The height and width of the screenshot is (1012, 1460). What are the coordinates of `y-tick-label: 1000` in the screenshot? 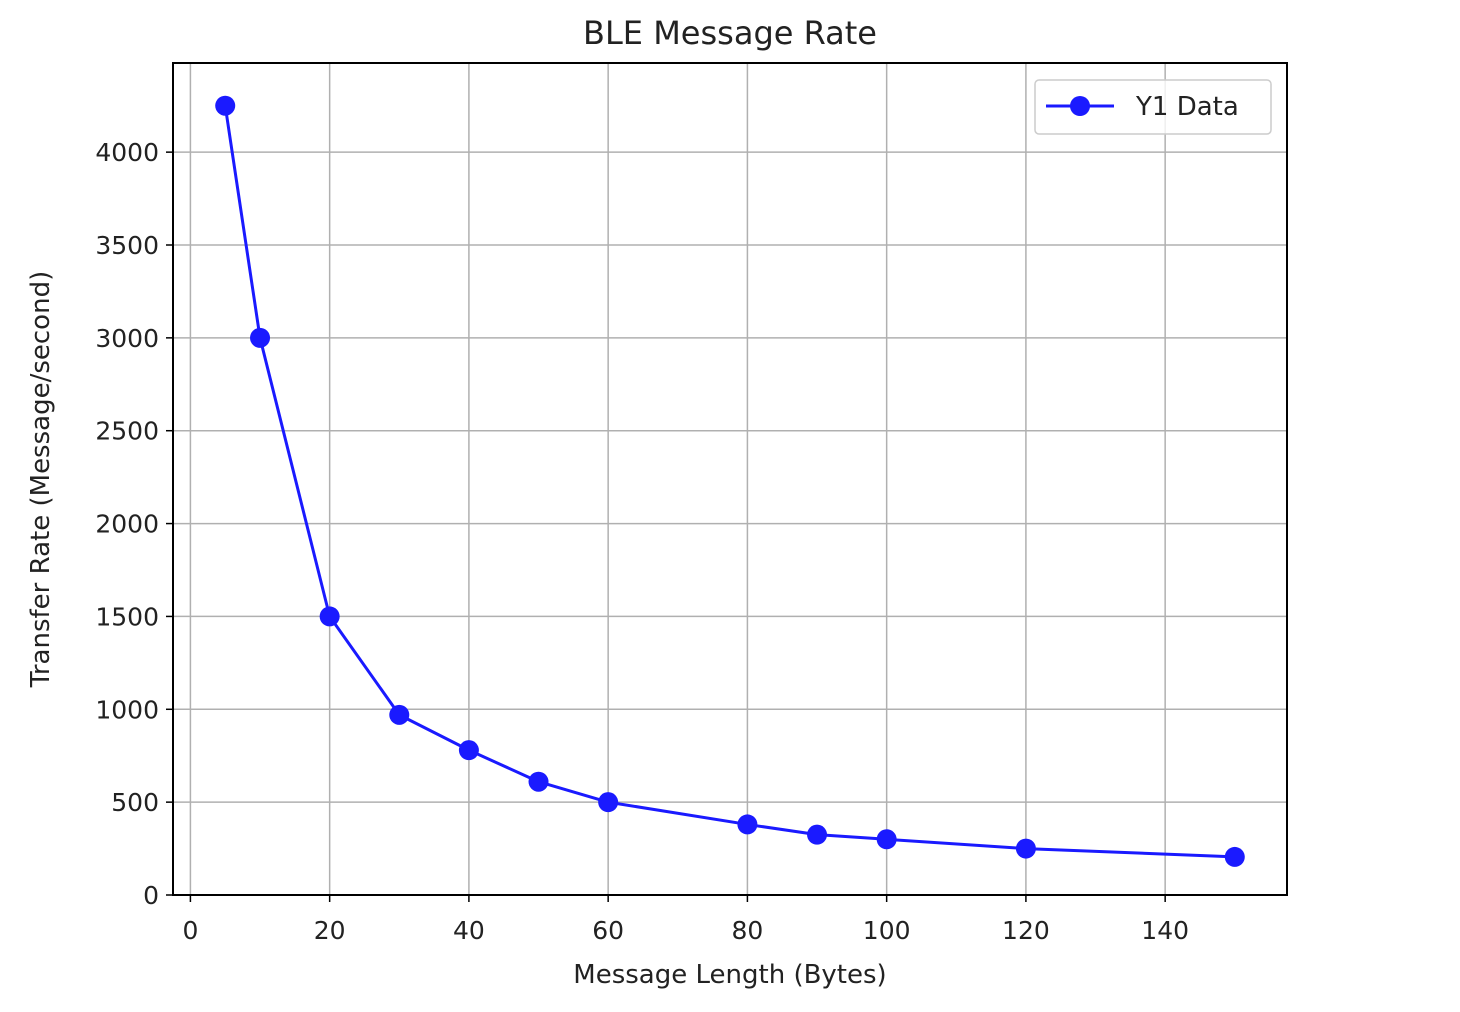 It's located at (127, 709).